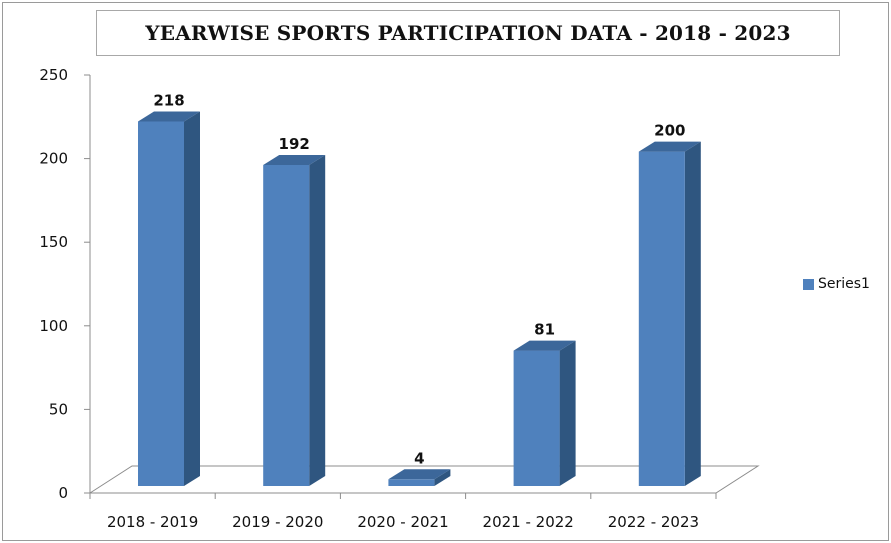 This screenshot has width=891, height=543. I want to click on data-label: 81, so click(544, 330).